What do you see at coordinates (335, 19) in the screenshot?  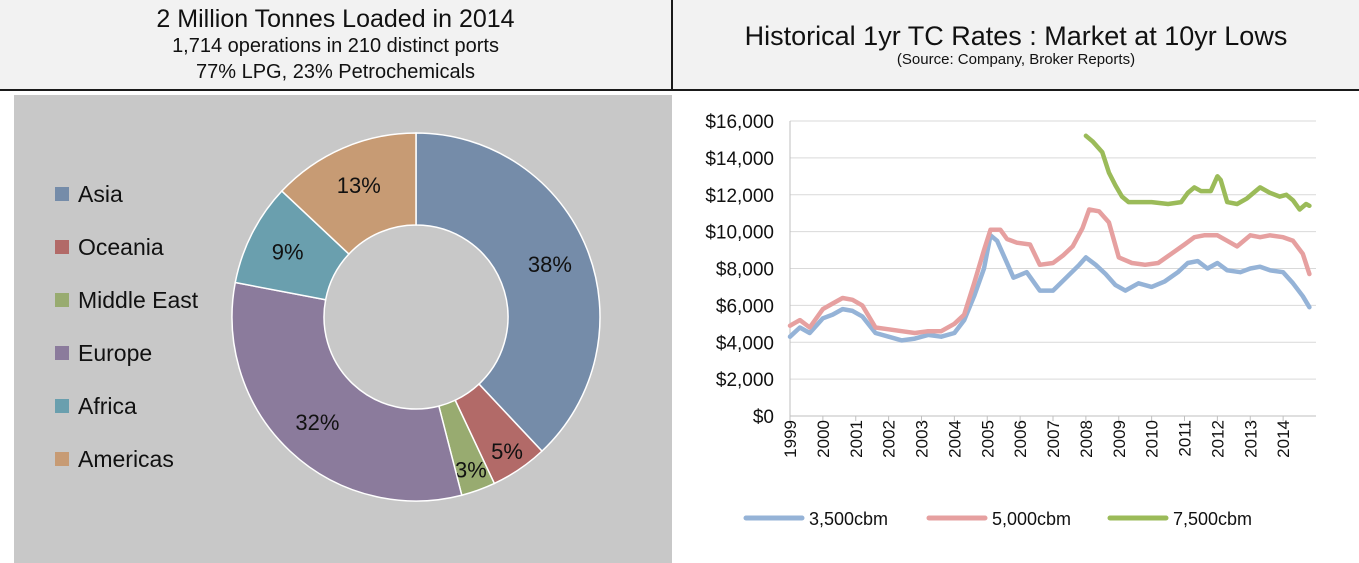 I see `left-title: 2 Million Tonnes Loaded in 2014` at bounding box center [335, 19].